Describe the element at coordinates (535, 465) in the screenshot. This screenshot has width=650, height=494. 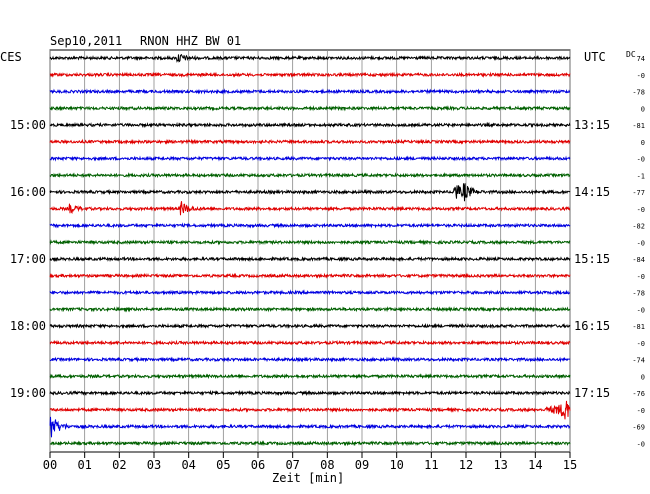
I see `x-tick-label: 14` at that location.